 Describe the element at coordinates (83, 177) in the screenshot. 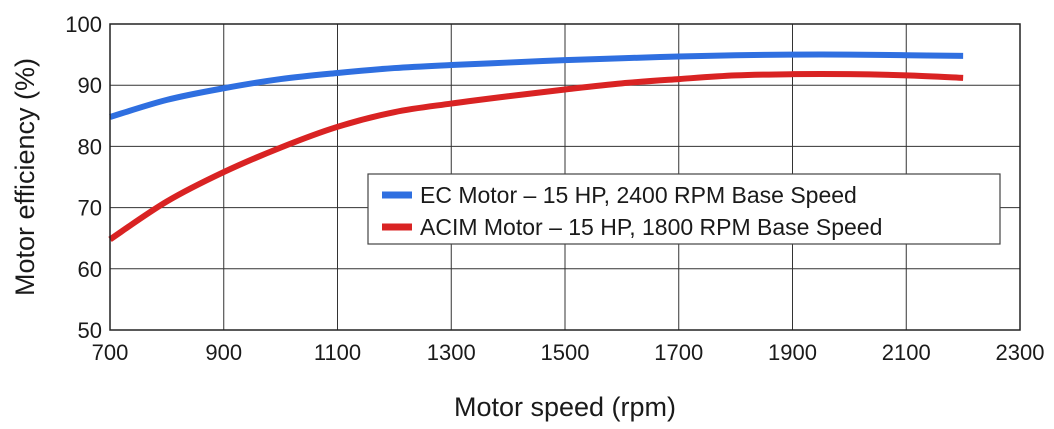

I see `y-tick-labels: 50 60 70 80 90 100` at that location.